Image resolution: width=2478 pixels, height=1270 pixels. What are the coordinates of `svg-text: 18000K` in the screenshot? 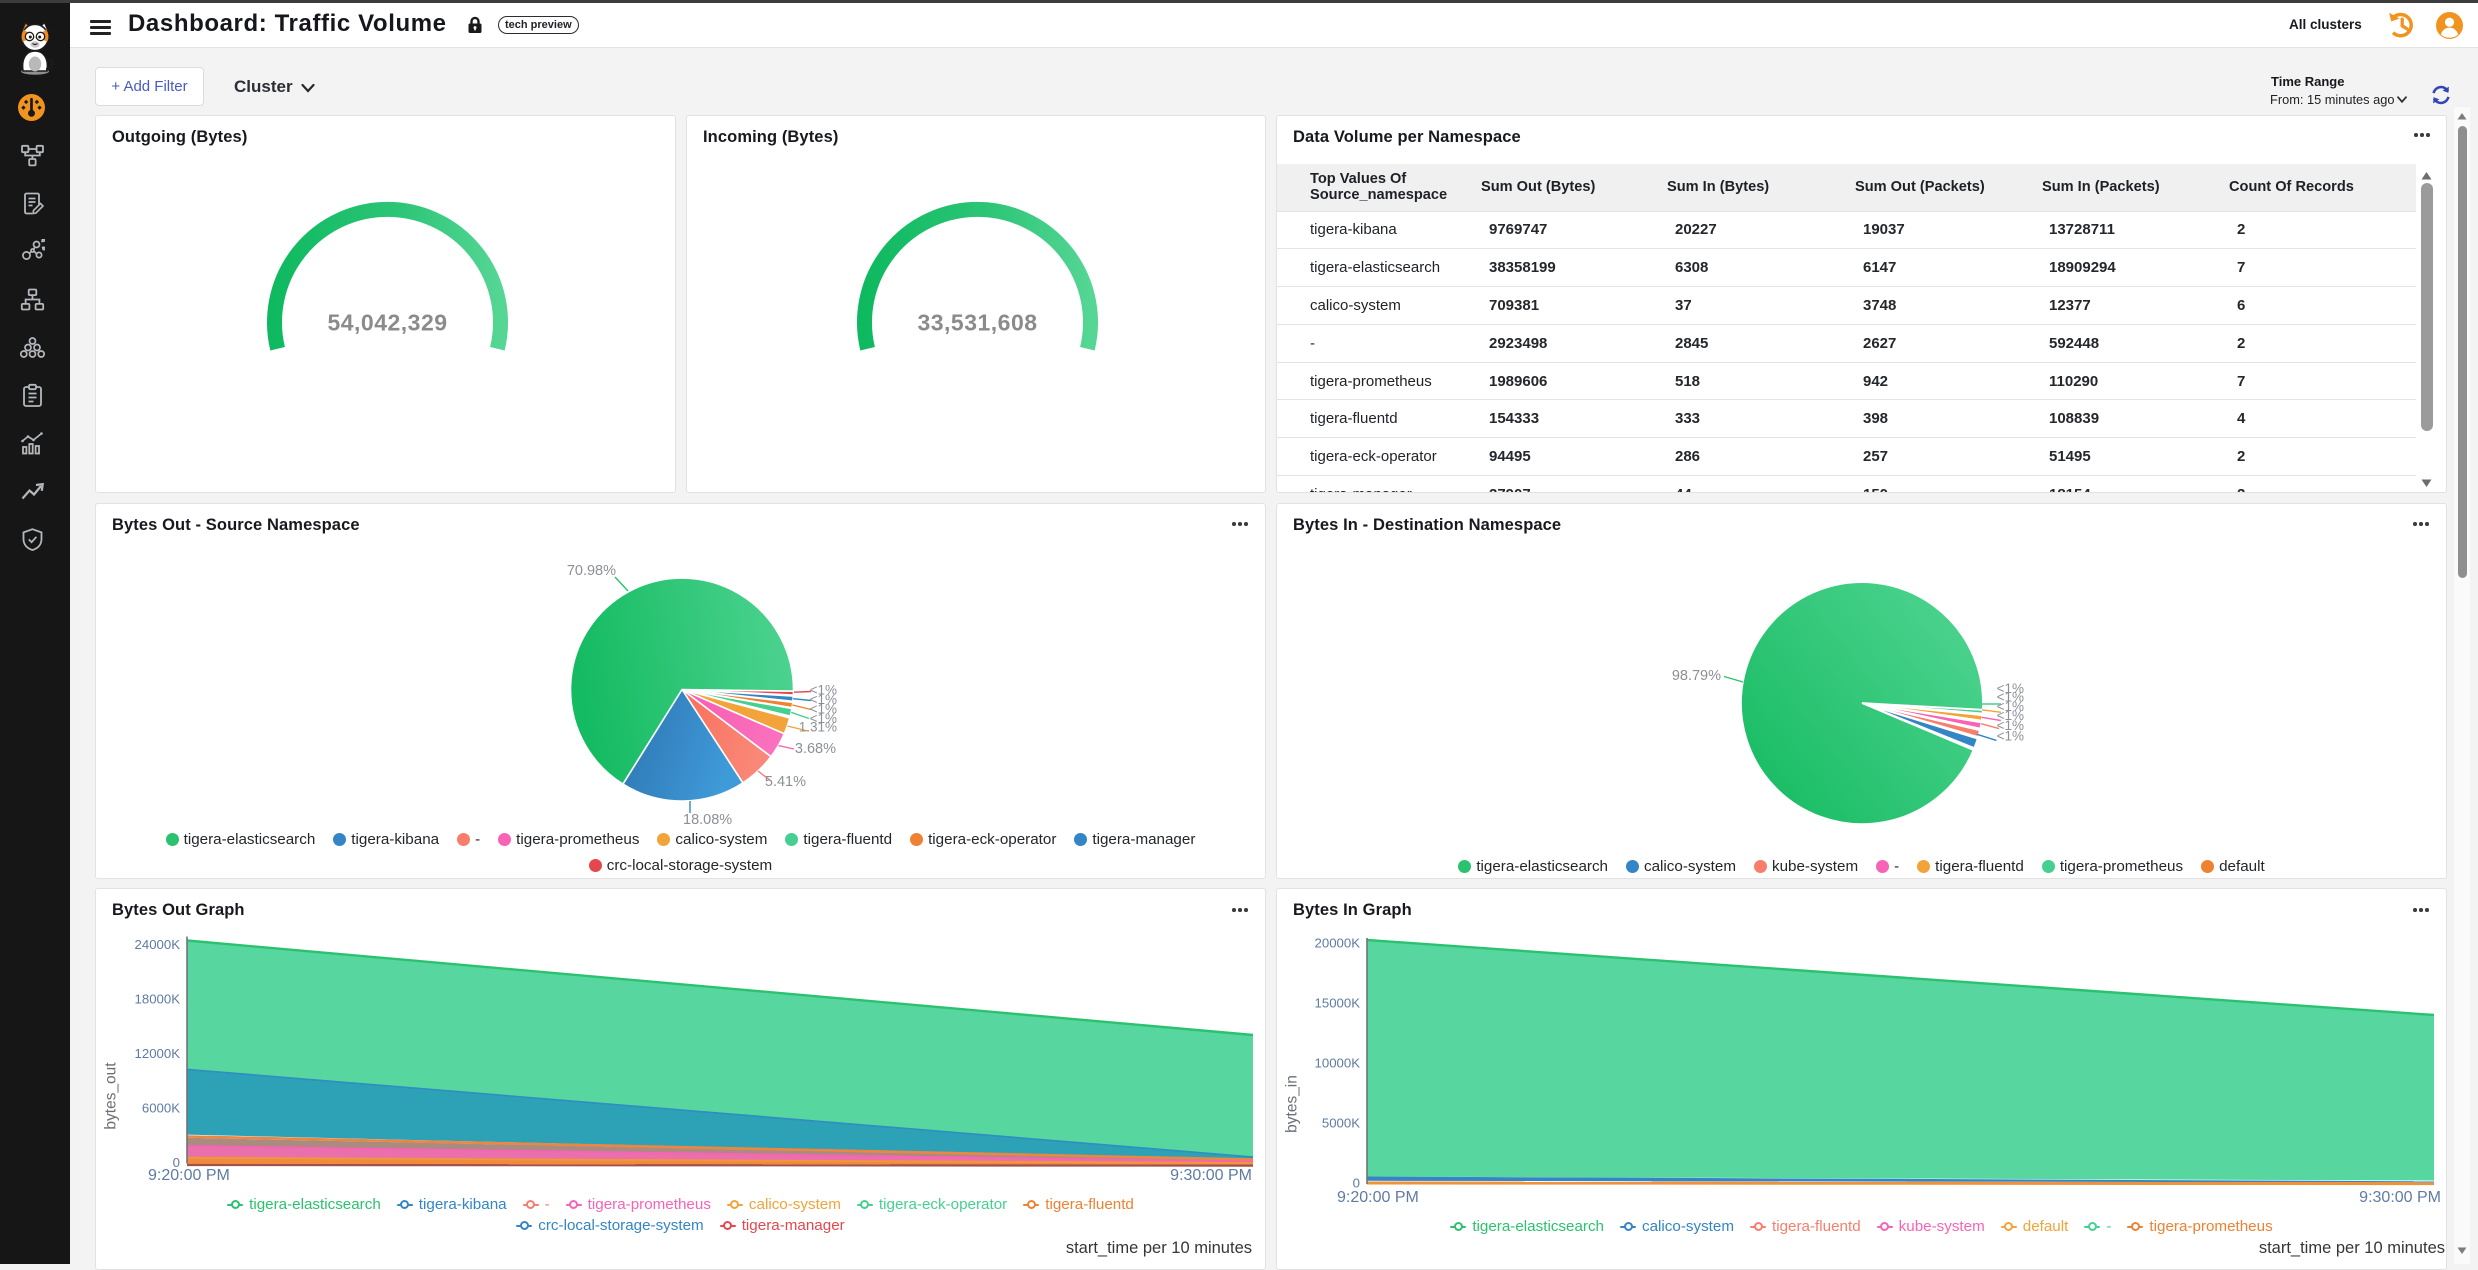 It's located at (158, 998).